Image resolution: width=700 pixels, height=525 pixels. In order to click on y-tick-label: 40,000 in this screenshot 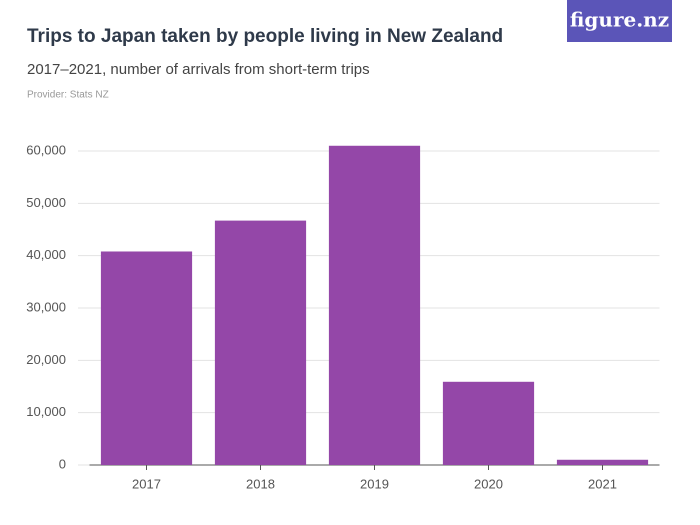, I will do `click(46, 254)`.